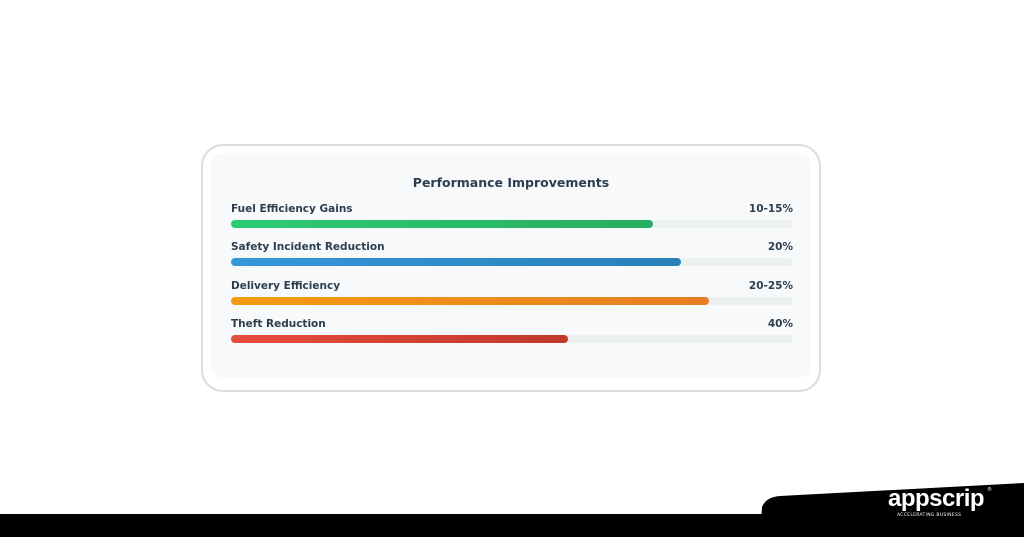 The width and height of the screenshot is (1024, 537). What do you see at coordinates (278, 324) in the screenshot?
I see `bar-label: Theft Reduction` at bounding box center [278, 324].